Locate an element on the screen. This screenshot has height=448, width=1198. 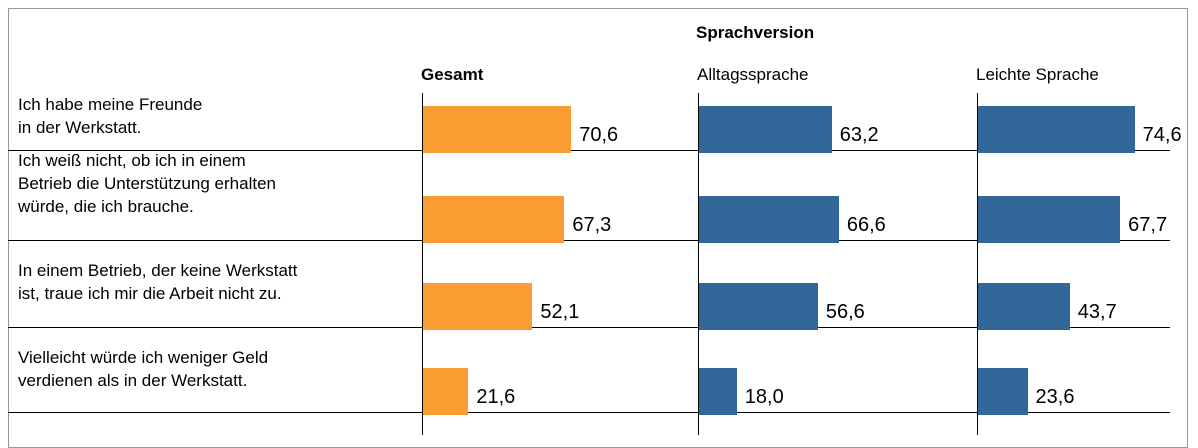
value-label: 67,7 is located at coordinates (1148, 225).